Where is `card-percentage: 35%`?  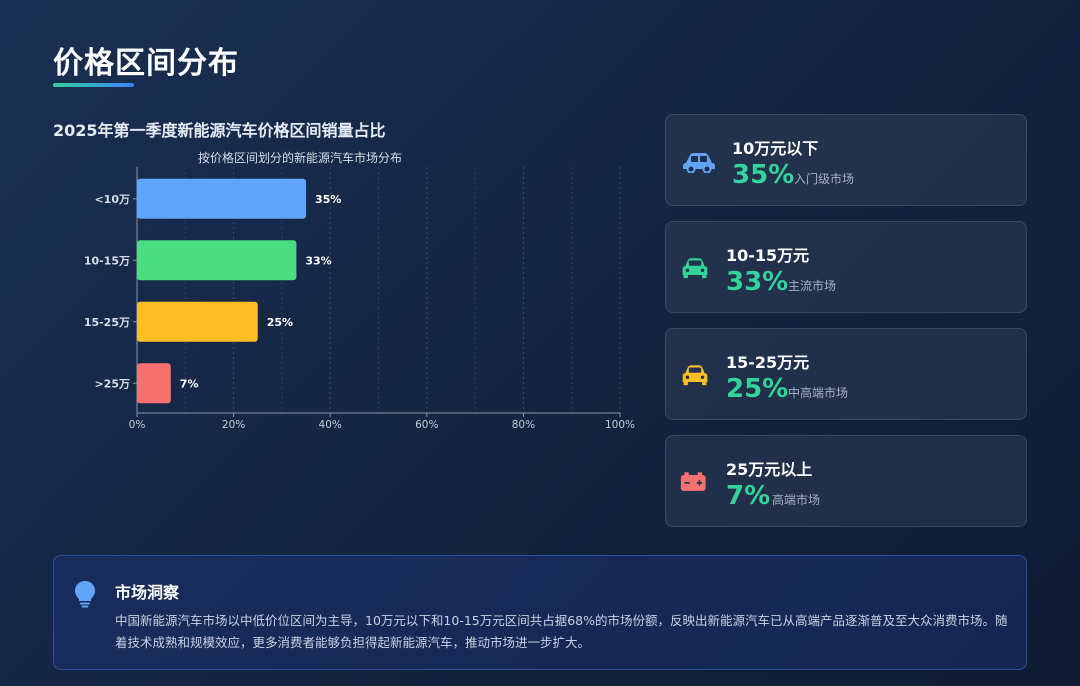 card-percentage: 35% is located at coordinates (763, 175).